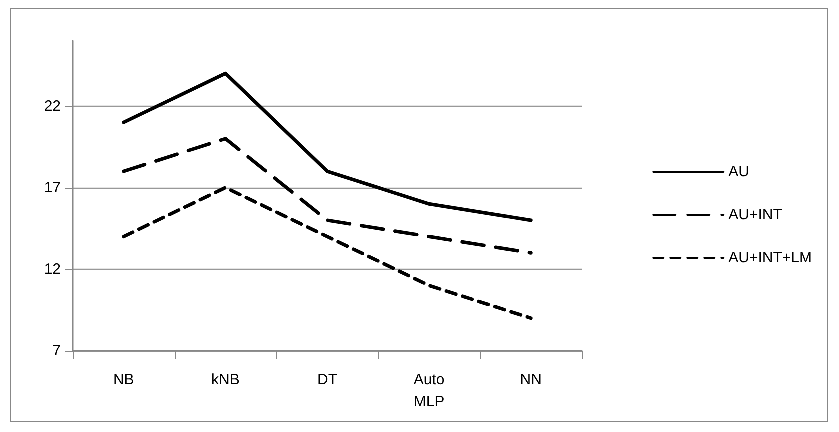  Describe the element at coordinates (52, 187) in the screenshot. I see `y-tick-label: 17` at that location.